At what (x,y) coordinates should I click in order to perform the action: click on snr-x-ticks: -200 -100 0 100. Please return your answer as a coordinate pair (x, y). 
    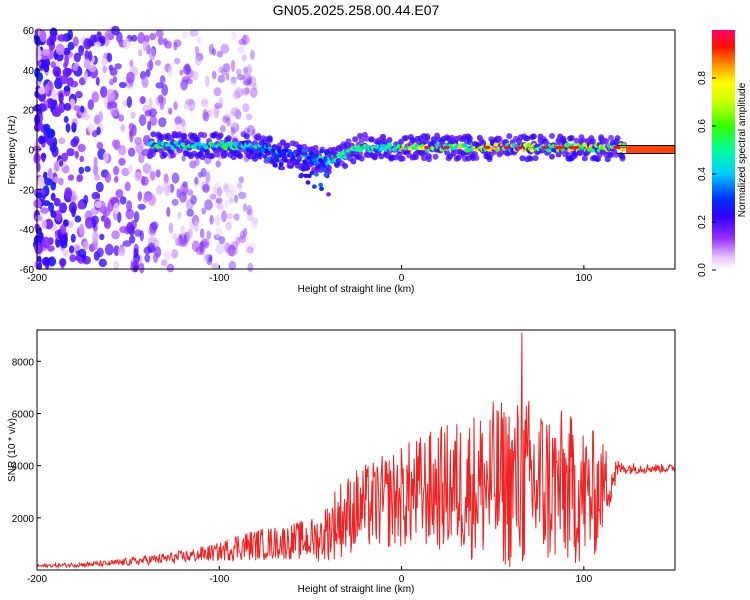
    Looking at the image, I should click on (310, 575).